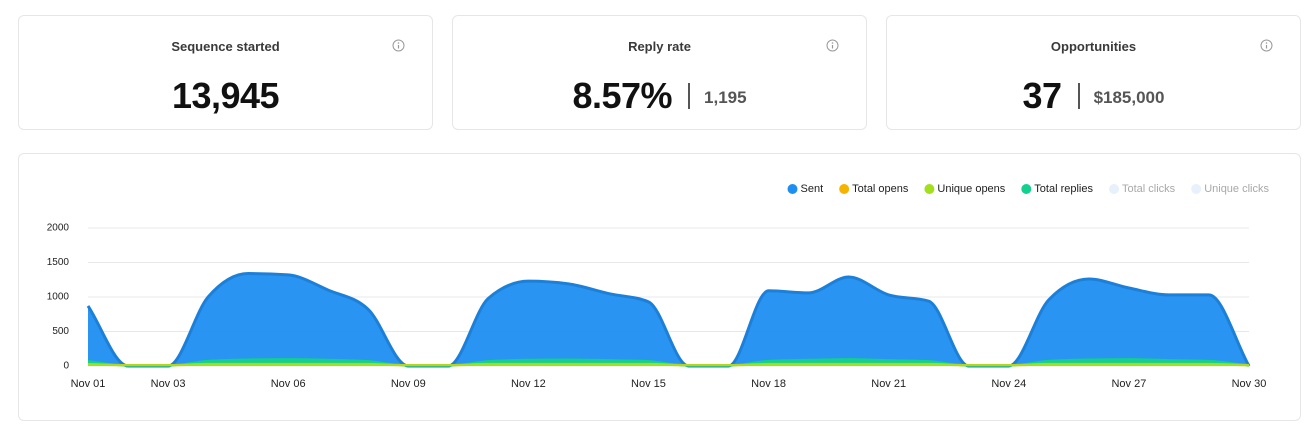 This screenshot has width=1315, height=433. Describe the element at coordinates (622, 95) in the screenshot. I see `kpi-value: 8.57%` at that location.